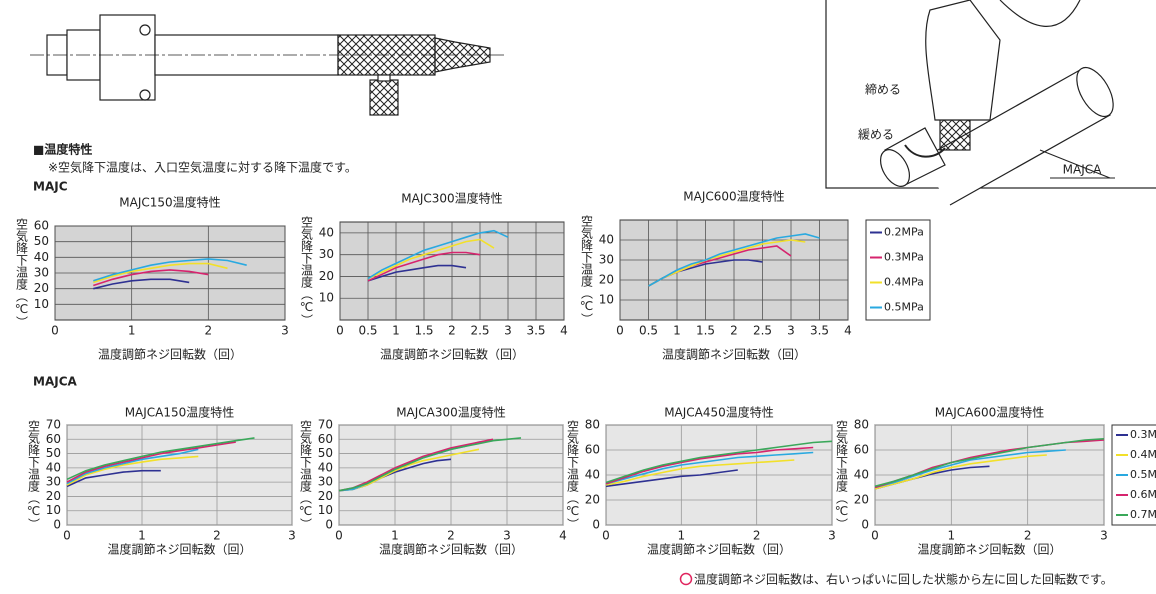 This screenshot has height=594, width=1156. I want to click on footnote: 温度調節ネジ回転数は、右いっぱいに回した状態から左に回した回転数です。, so click(903, 579).